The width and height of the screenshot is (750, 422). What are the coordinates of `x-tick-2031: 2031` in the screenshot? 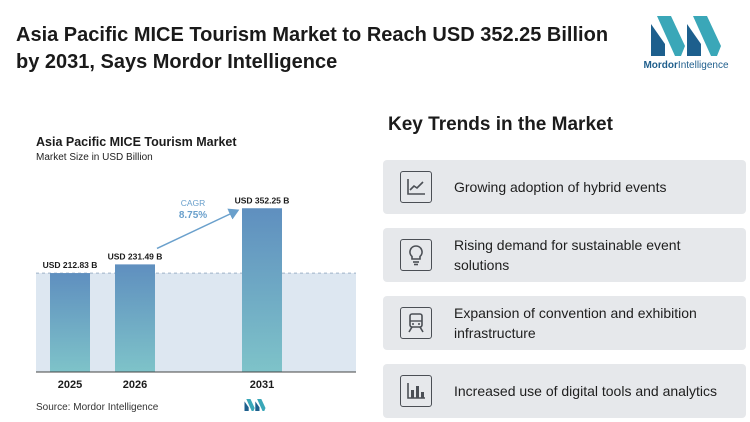 It's located at (262, 385).